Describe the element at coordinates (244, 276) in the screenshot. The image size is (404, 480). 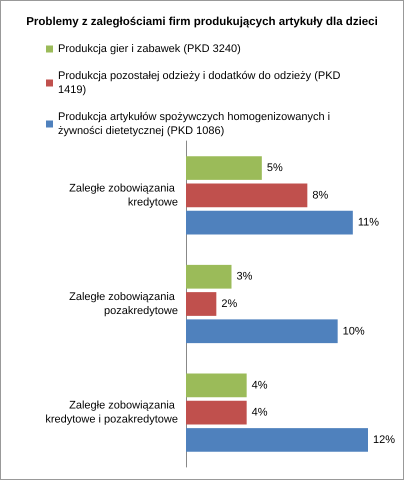
I see `data-label: 3%` at that location.